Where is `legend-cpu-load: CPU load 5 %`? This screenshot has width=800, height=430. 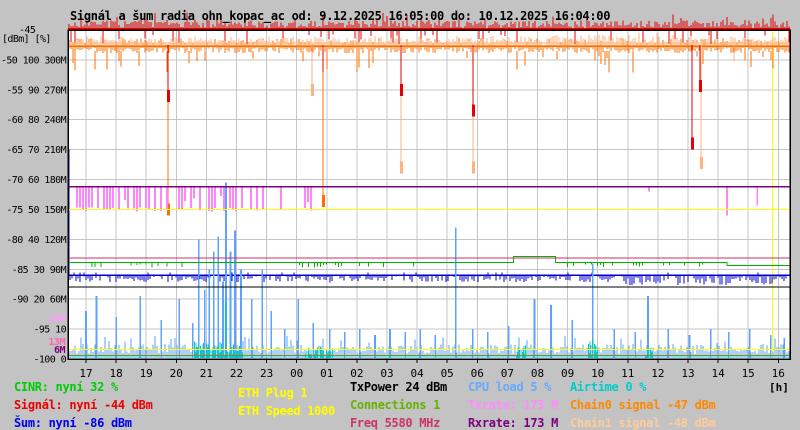 legend-cpu-load: CPU load 5 % is located at coordinates (510, 387).